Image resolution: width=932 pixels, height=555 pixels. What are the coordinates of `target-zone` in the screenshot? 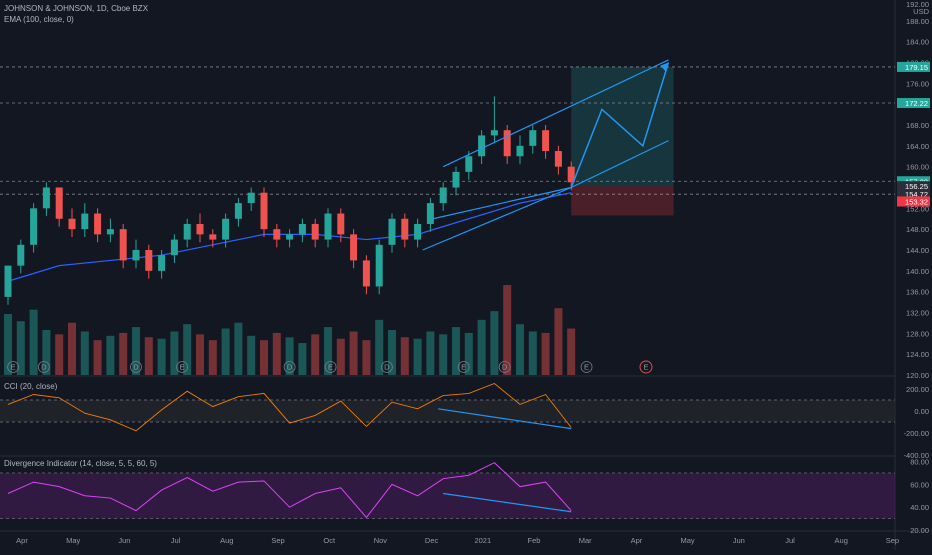 It's located at (622, 126).